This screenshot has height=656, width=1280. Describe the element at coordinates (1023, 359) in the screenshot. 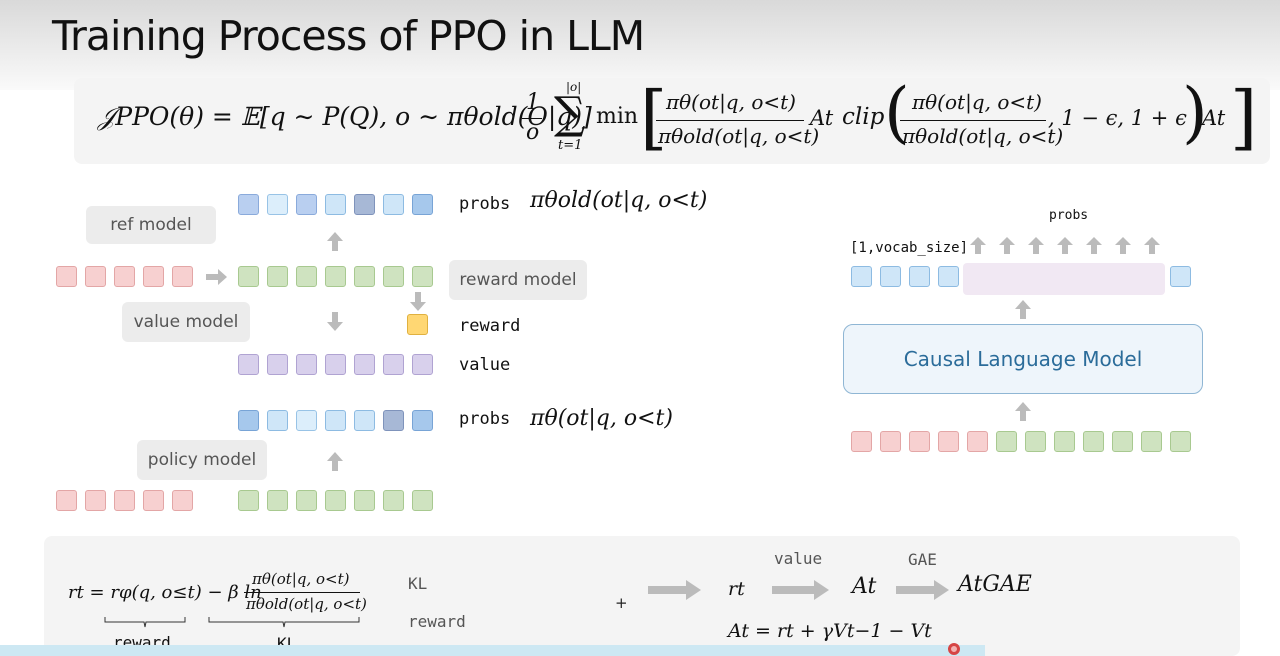

I see `causal-language-model-box: Causal Language Model` at that location.